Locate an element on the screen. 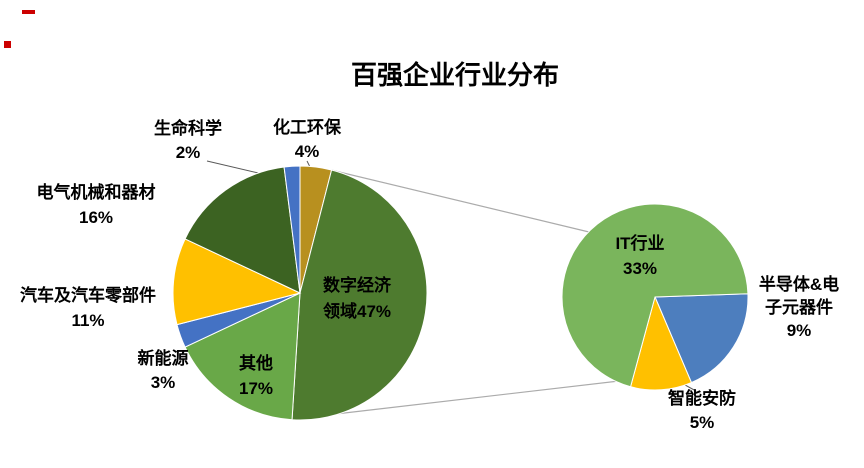 This screenshot has height=468, width=864. chart-label-digital-economy: 数字经济领域47% is located at coordinates (357, 298).